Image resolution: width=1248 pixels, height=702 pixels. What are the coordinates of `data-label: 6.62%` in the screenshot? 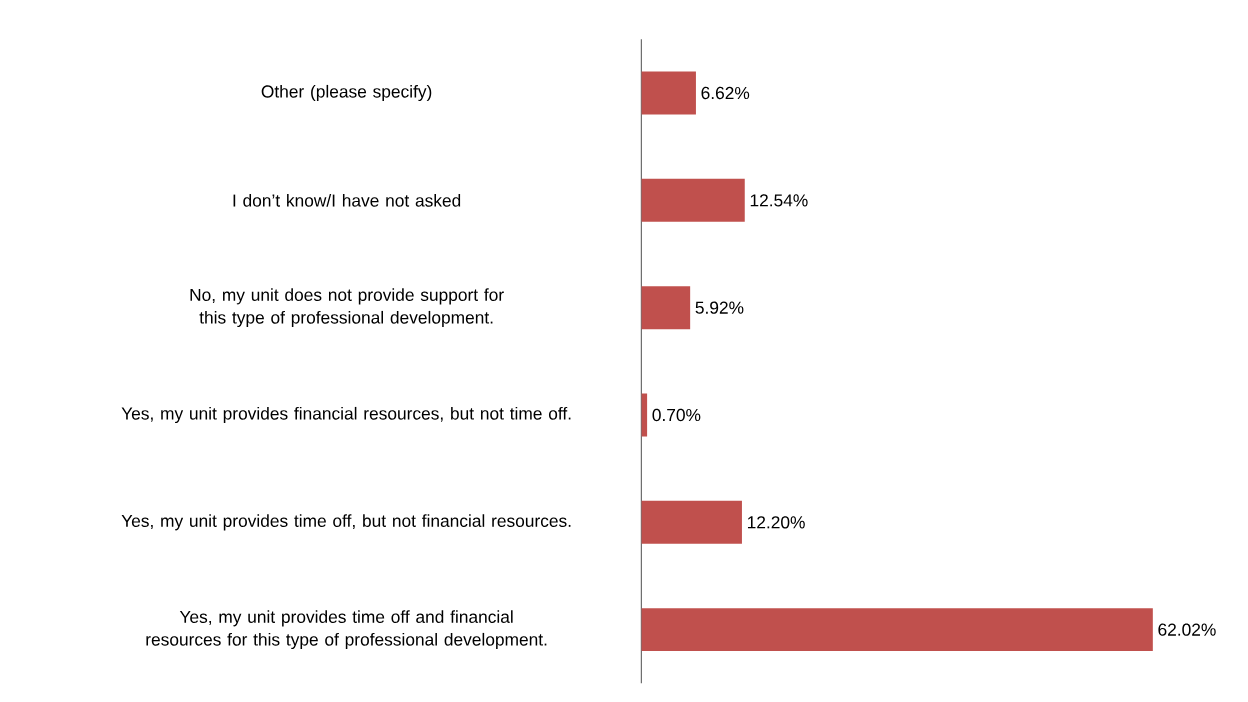 It's located at (725, 93).